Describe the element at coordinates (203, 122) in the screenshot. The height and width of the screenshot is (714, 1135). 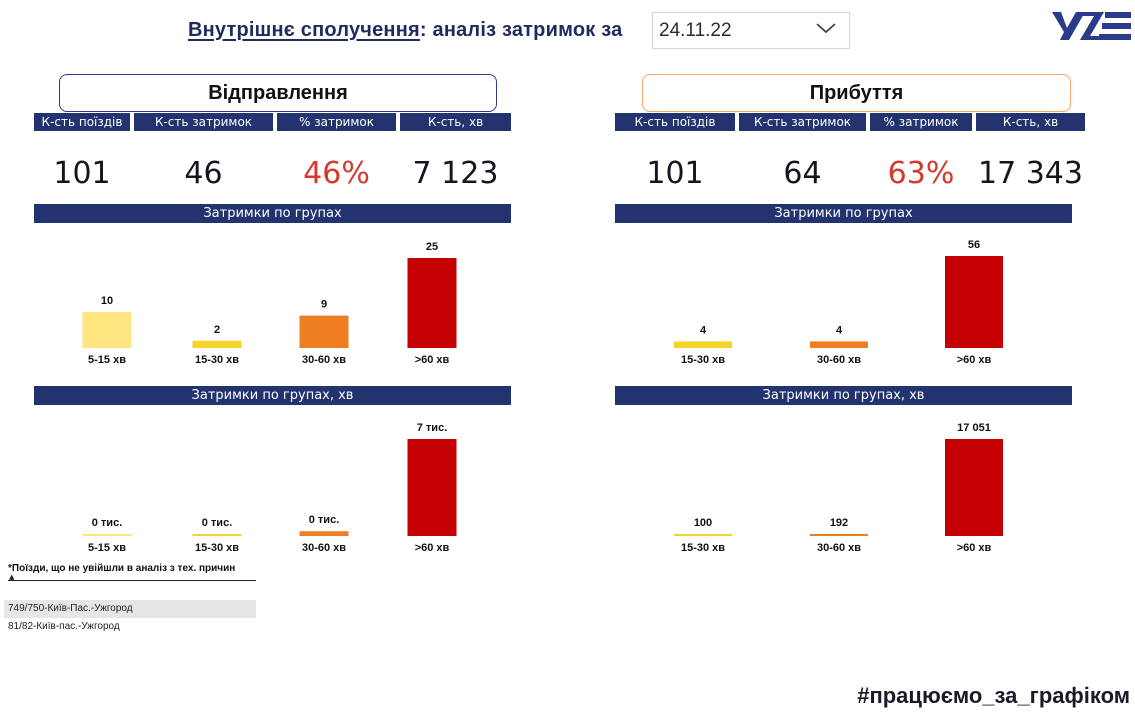
I see `dep-kpi-label-delays: К-сть затримок` at that location.